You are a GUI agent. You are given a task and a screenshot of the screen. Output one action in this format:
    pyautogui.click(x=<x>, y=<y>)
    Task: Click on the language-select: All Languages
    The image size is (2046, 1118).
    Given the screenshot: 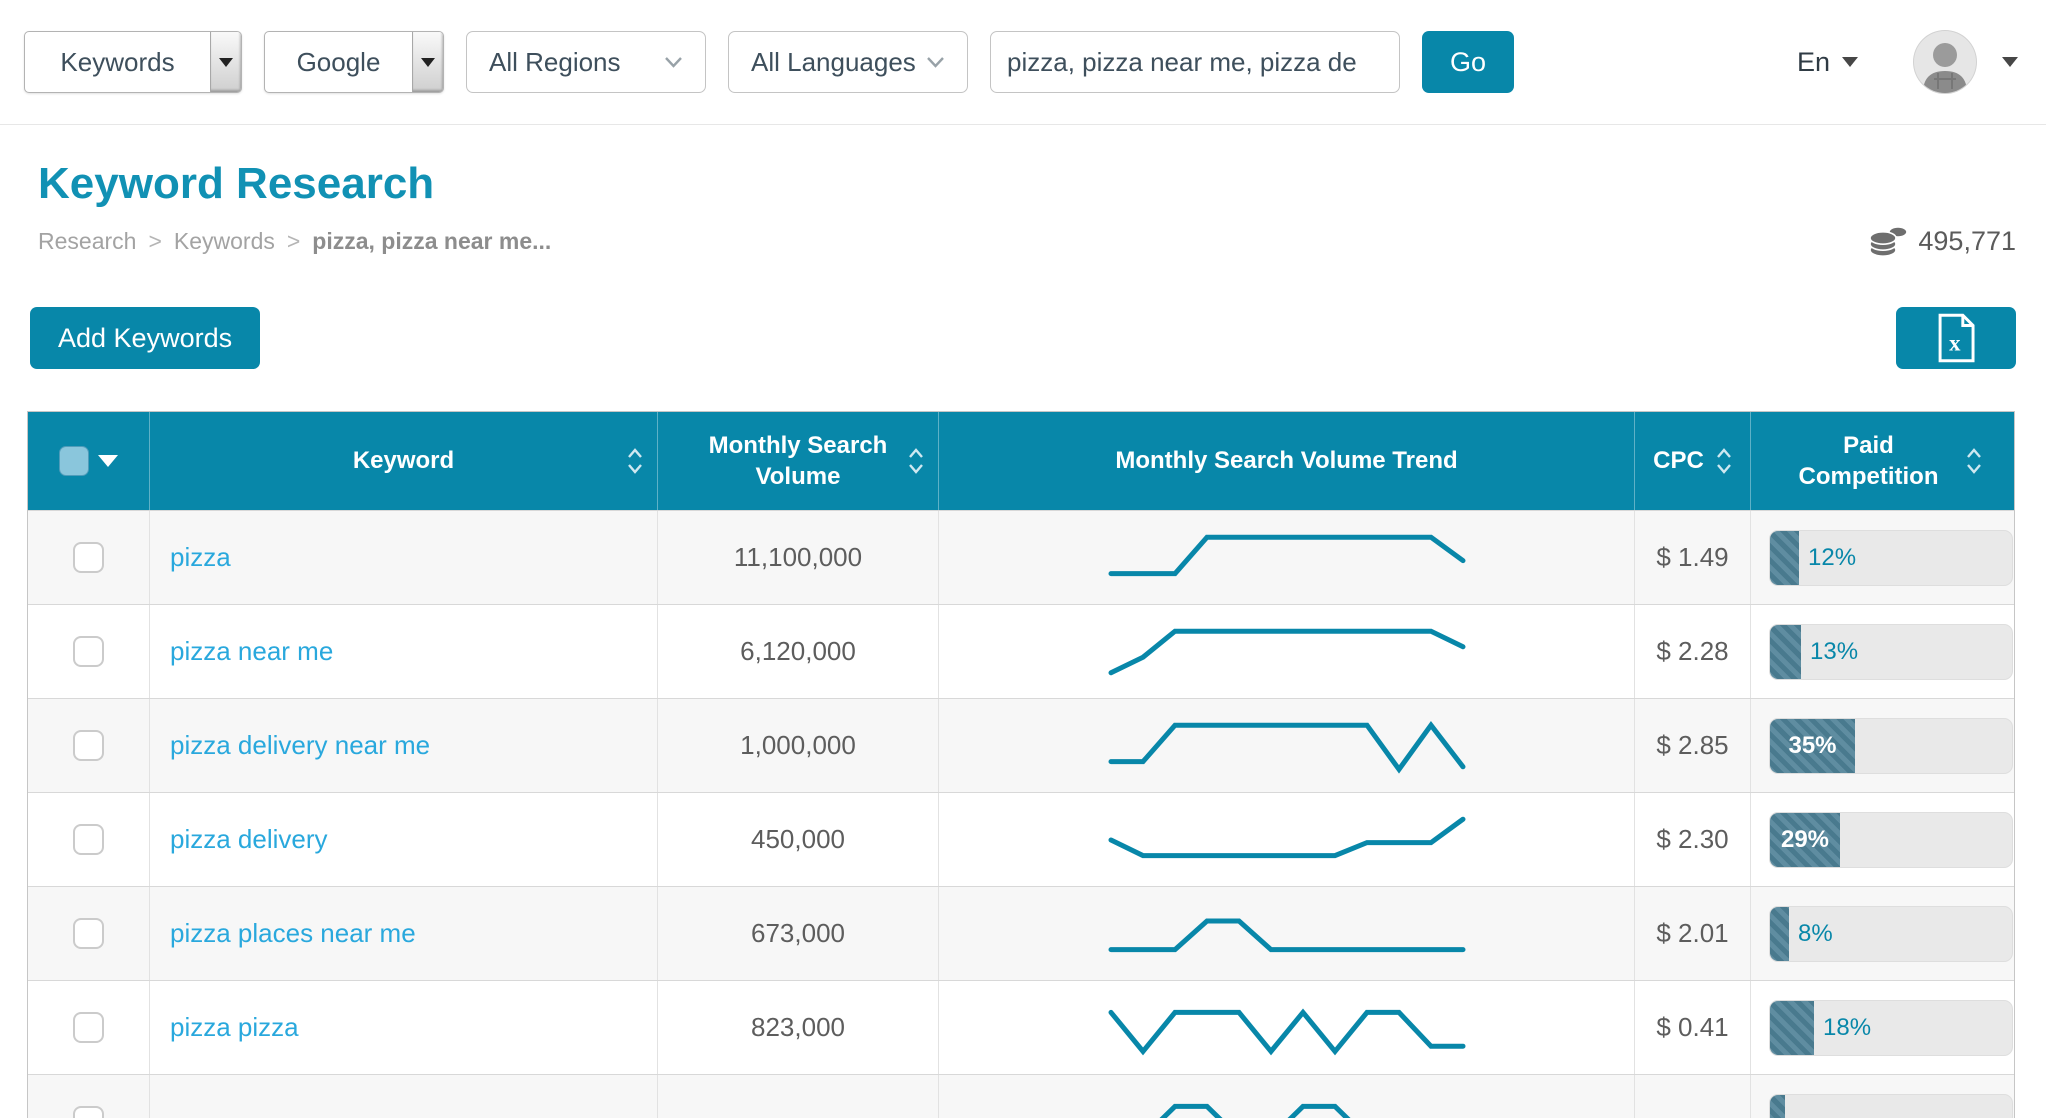 What is the action you would take?
    pyautogui.click(x=848, y=62)
    